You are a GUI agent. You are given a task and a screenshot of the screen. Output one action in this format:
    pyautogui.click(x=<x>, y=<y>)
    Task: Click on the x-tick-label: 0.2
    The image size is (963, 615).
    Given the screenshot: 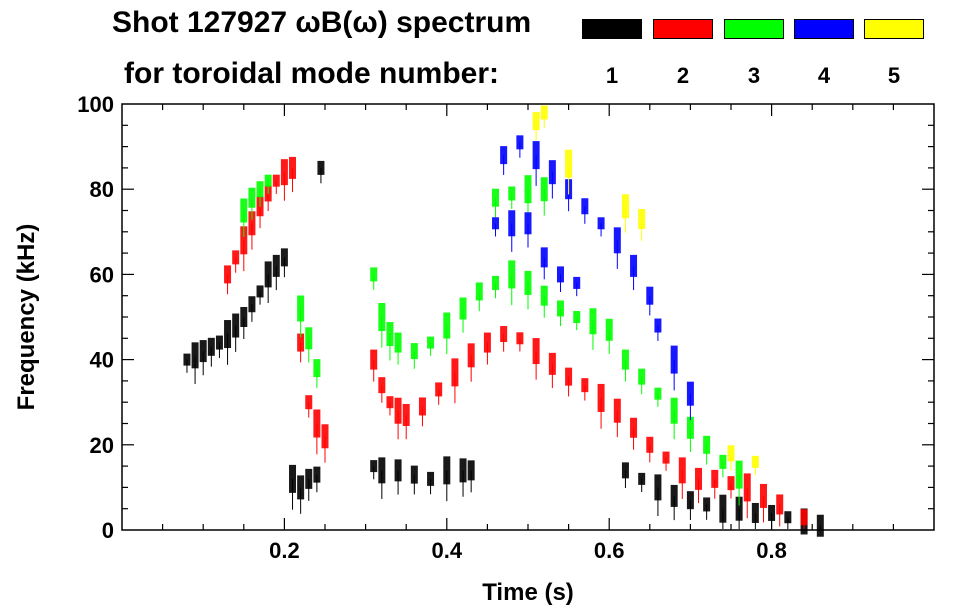 What is the action you would take?
    pyautogui.click(x=284, y=550)
    